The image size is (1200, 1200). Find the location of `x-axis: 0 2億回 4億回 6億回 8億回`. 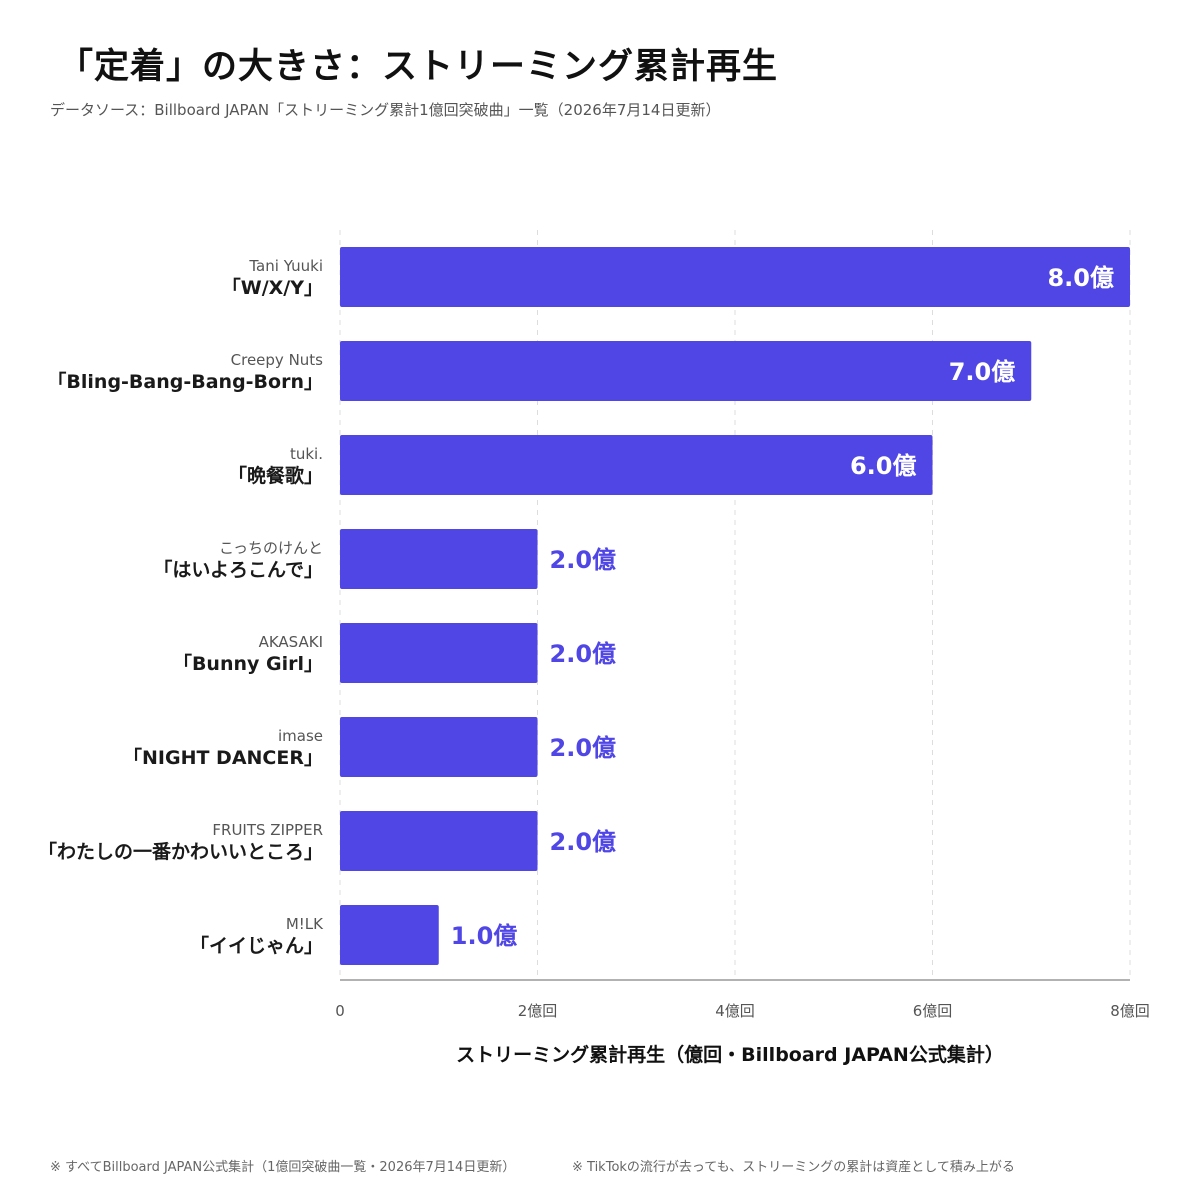

x-axis: 0 2億回 4億回 6億回 8億回 is located at coordinates (742, 999).